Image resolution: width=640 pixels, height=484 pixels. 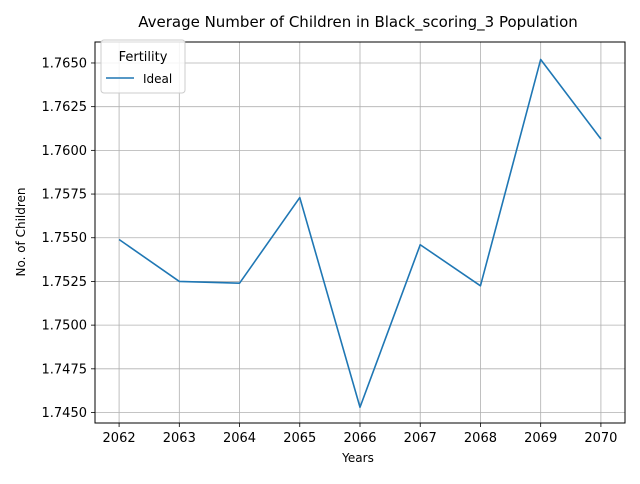 I want to click on y-tick-label: 1.7450, so click(x=65, y=413).